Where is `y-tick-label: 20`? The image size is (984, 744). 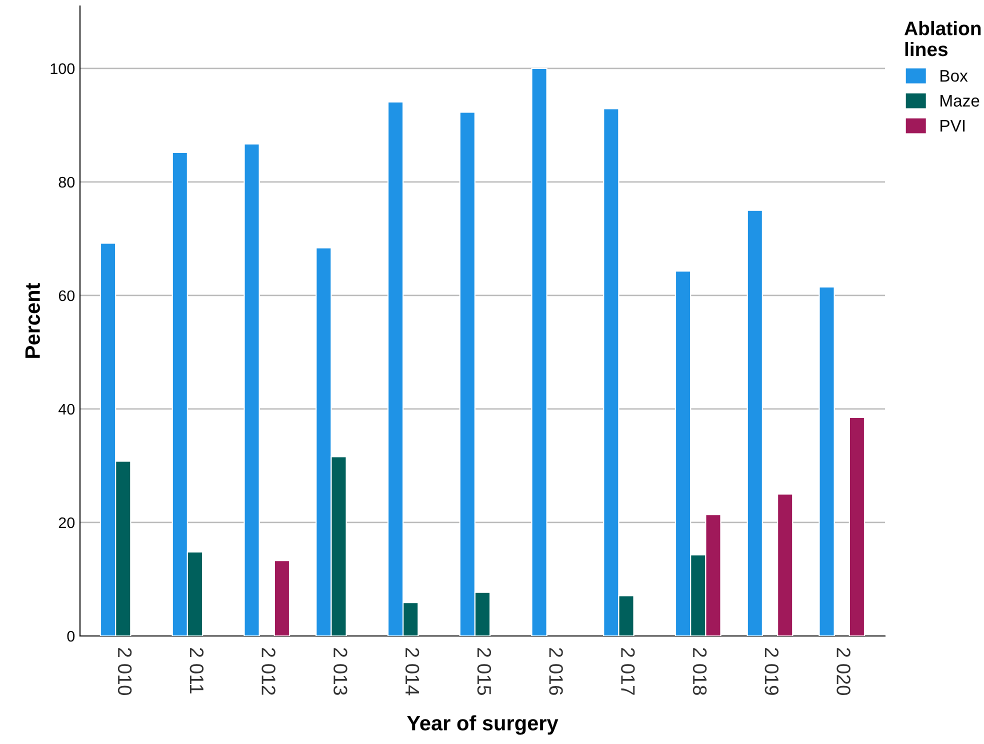 y-tick-label: 20 is located at coordinates (66, 522).